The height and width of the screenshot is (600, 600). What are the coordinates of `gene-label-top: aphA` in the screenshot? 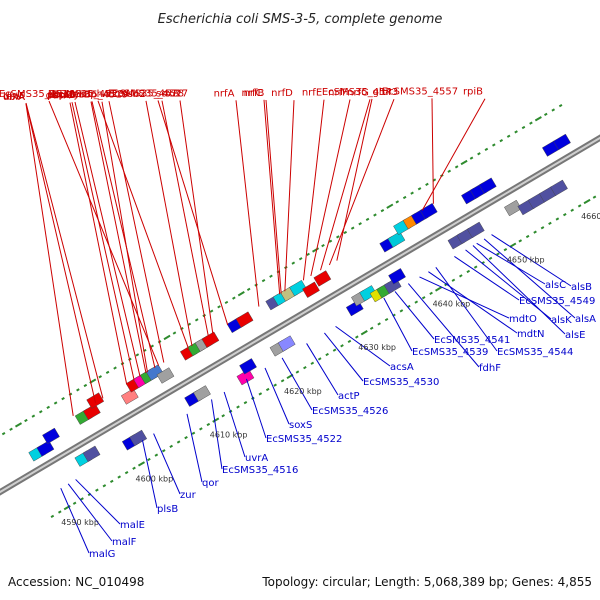 It's located at (97, 94).